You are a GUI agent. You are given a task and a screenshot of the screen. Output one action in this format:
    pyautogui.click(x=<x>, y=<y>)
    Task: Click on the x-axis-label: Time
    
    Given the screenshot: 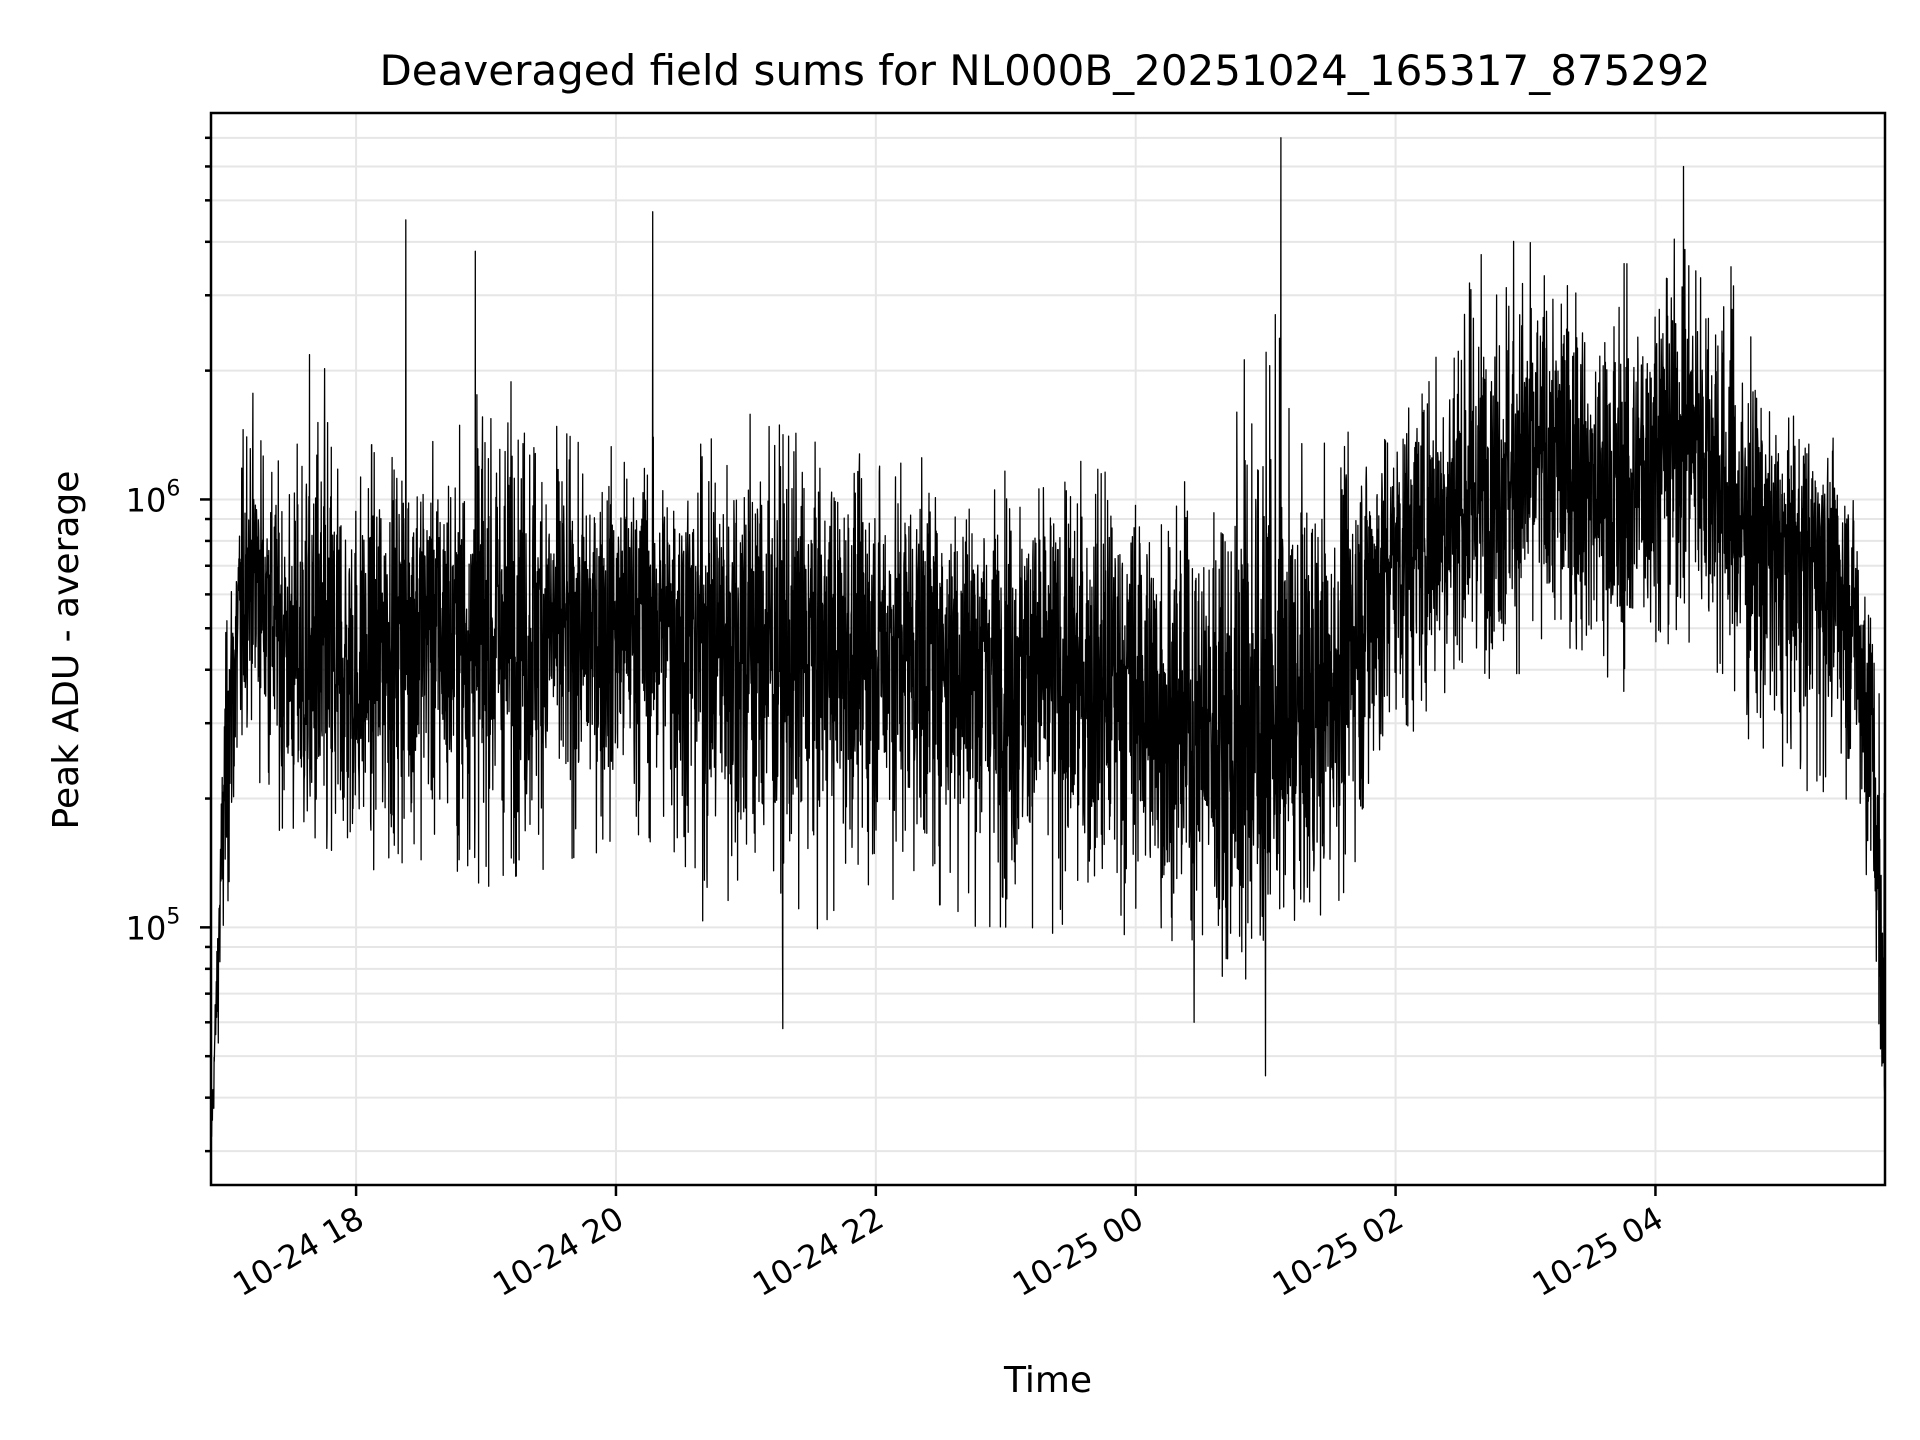 What is the action you would take?
    pyautogui.click(x=1047, y=1380)
    